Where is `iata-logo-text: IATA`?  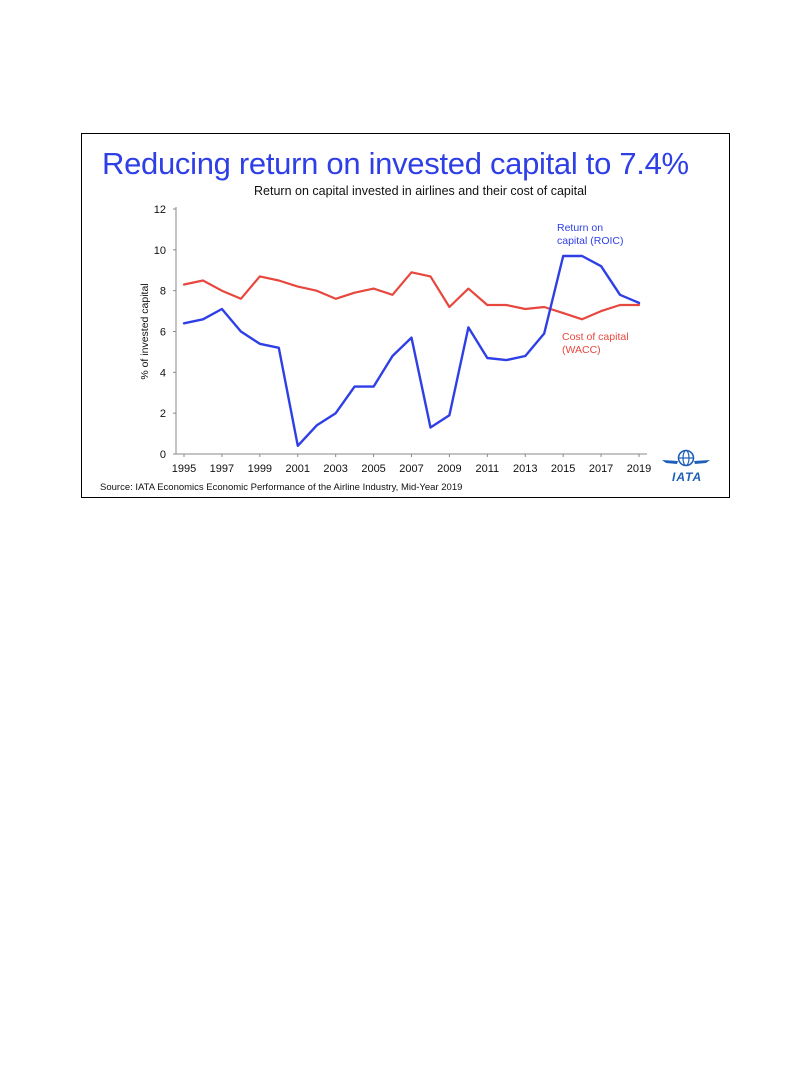
iata-logo-text: IATA is located at coordinates (687, 477).